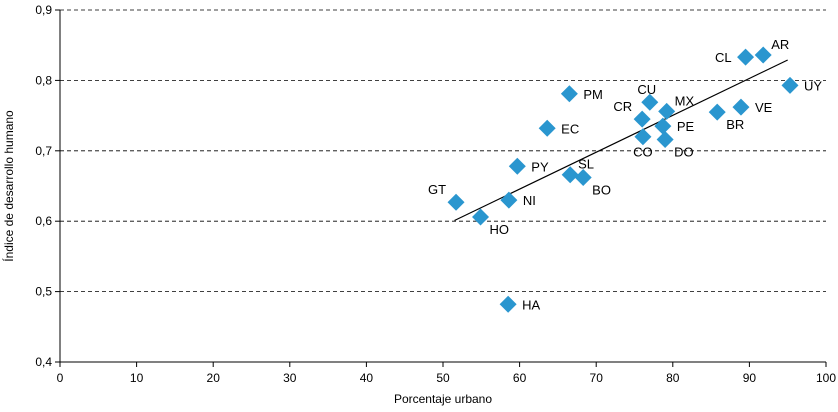 The width and height of the screenshot is (838, 412). I want to click on point-cr, so click(642, 119).